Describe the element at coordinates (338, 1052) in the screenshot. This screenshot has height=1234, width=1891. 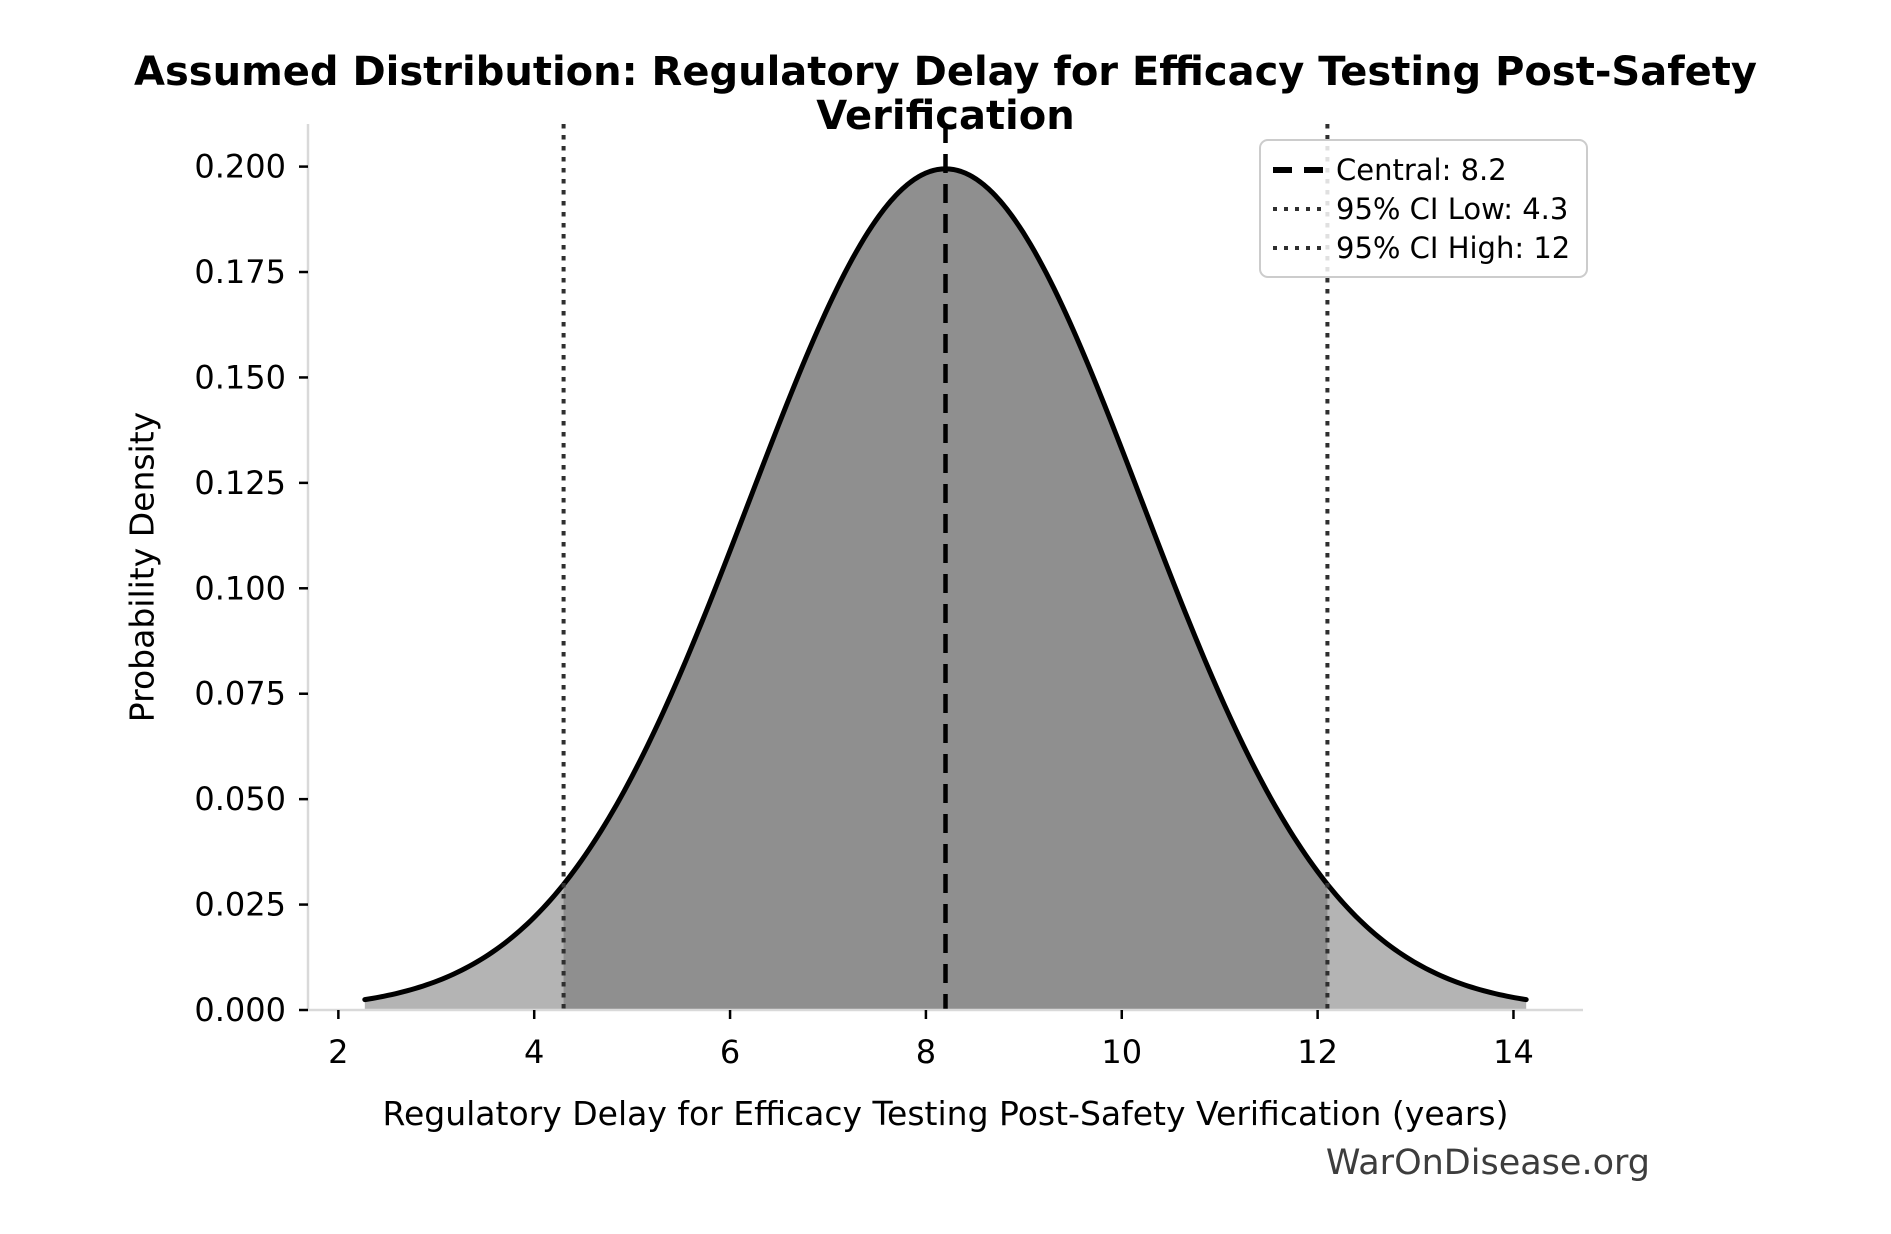
I see `x-tick-label: 2` at that location.